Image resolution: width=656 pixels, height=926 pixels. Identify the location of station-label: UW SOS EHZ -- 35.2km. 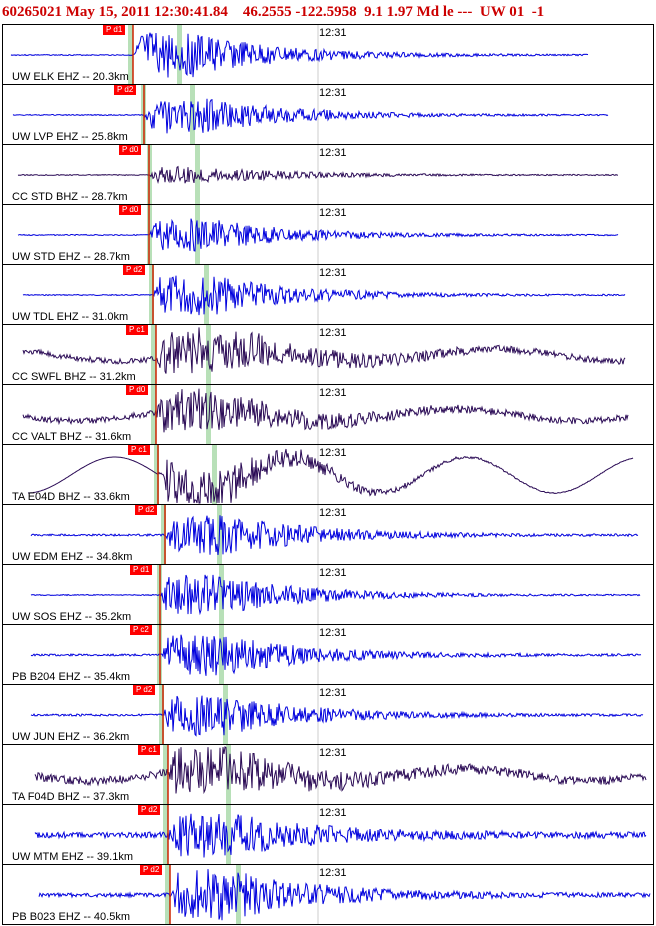
(72, 617).